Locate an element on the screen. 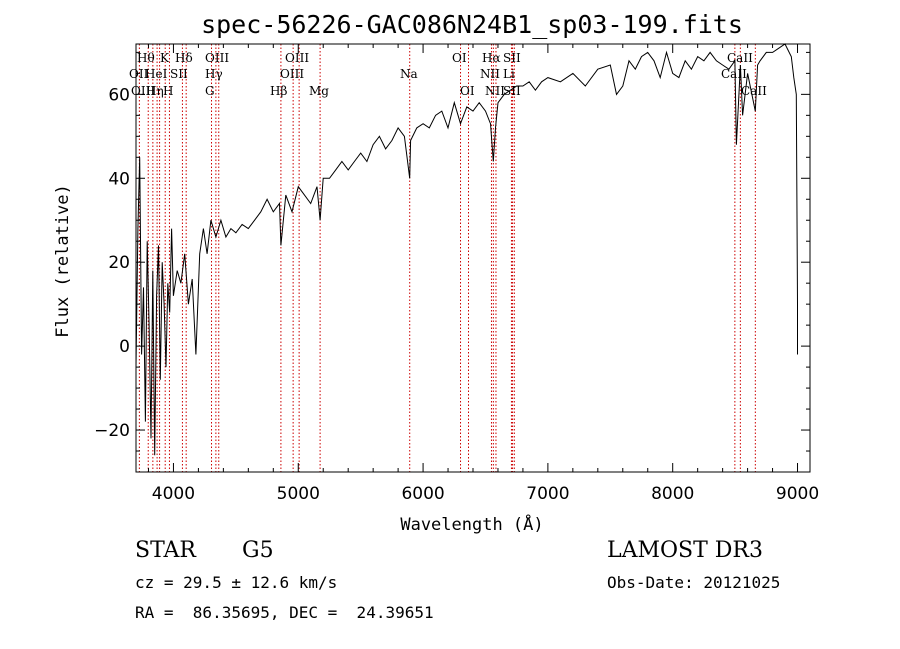 This screenshot has width=900, height=649. line-label-row2-7: Li is located at coordinates (509, 74).